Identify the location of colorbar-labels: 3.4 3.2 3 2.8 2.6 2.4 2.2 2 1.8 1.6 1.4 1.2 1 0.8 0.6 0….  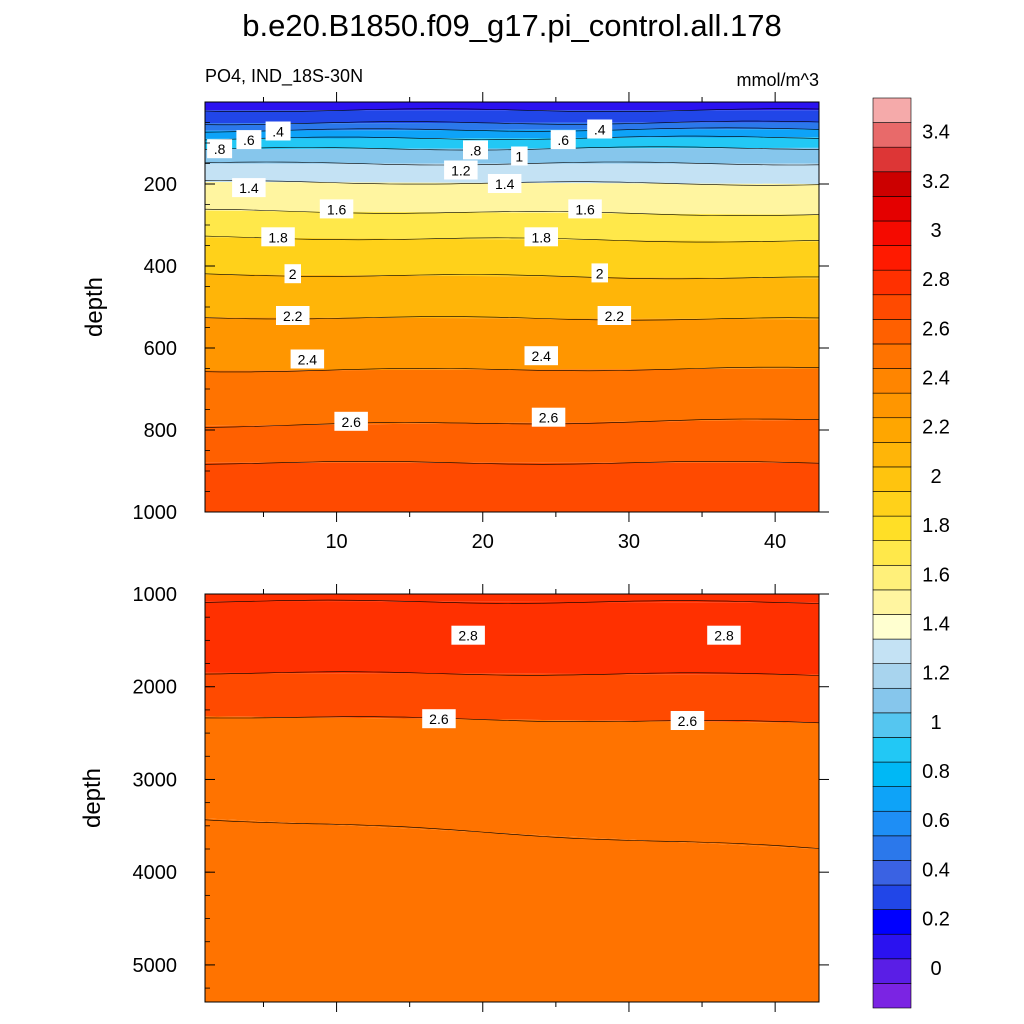
(936, 551).